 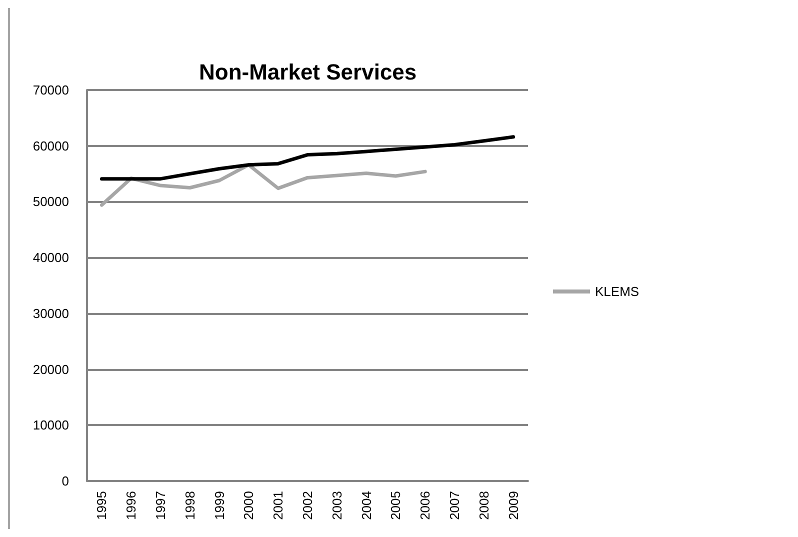 What do you see at coordinates (190, 505) in the screenshot?
I see `x-tick-label: 1998` at bounding box center [190, 505].